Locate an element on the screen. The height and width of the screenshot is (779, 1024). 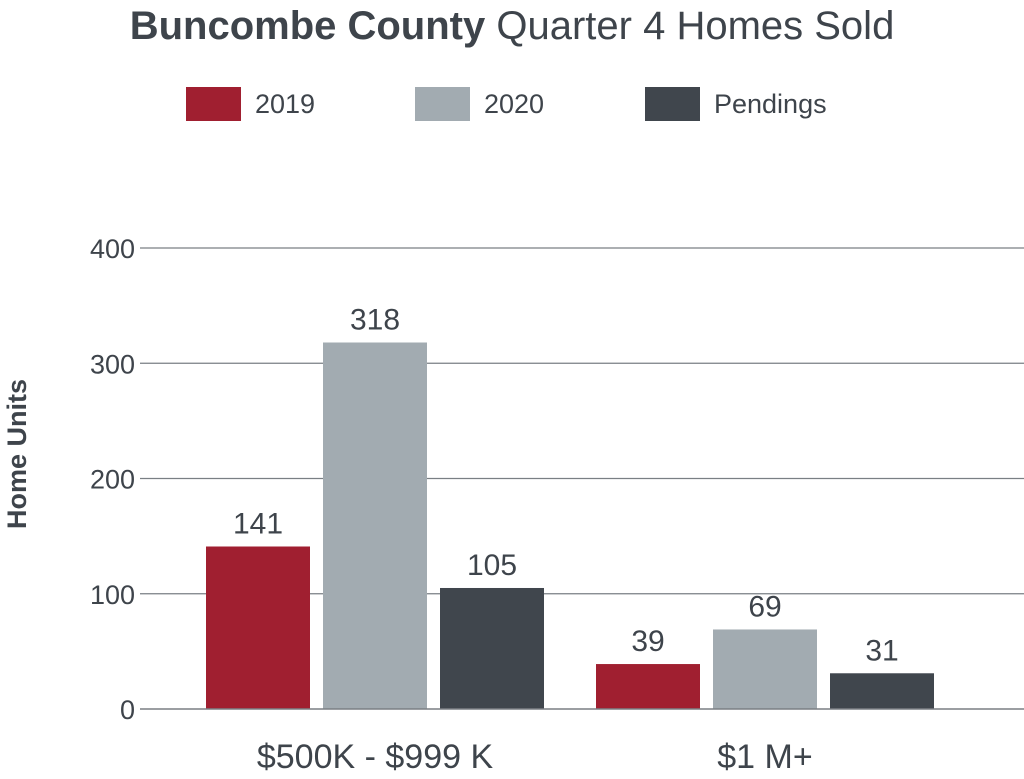
data-label-2019-1: 39 is located at coordinates (647, 641).